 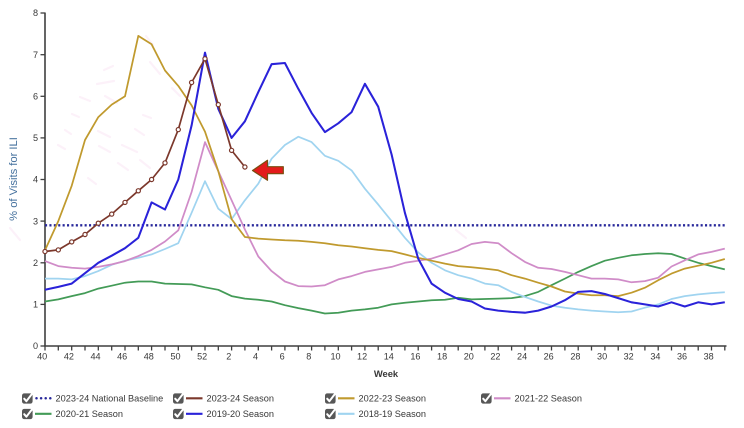 I want to click on svg-text: 2018-19 Season, so click(x=392, y=414).